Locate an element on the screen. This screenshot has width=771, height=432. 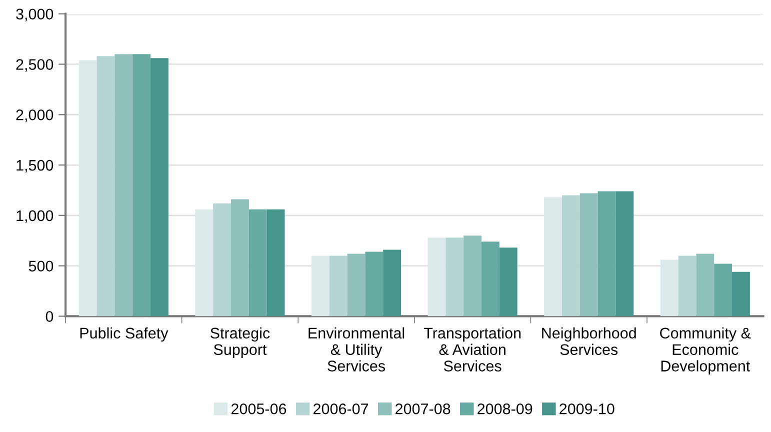
y-tick-label: 1,500 is located at coordinates (35, 166).